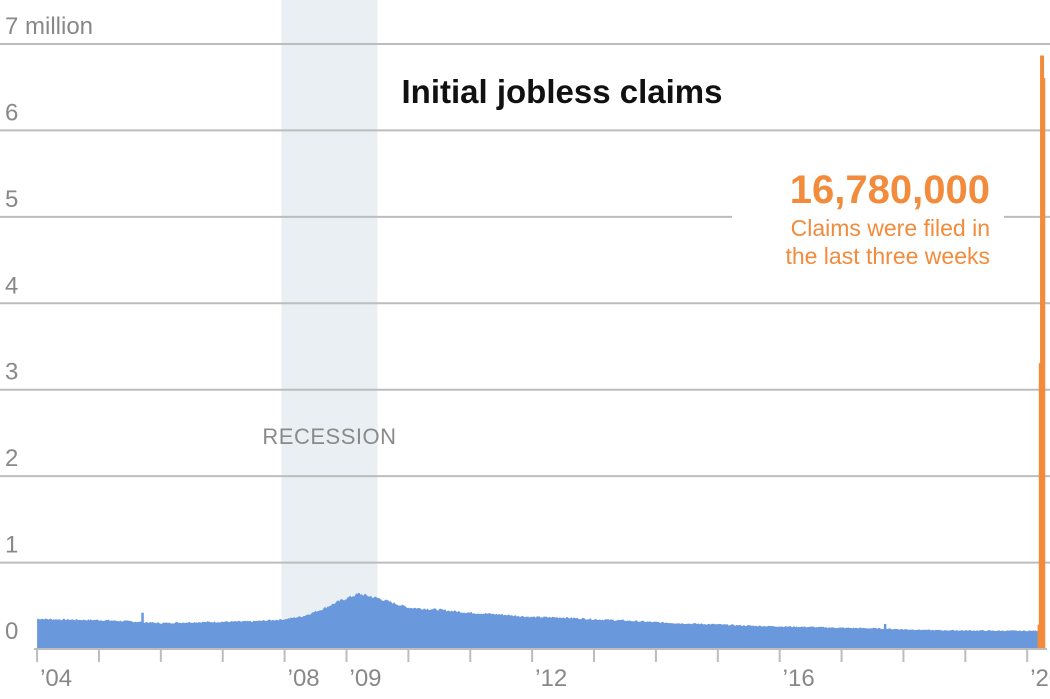  What do you see at coordinates (11, 199) in the screenshot?
I see `y-tick-label: 5` at bounding box center [11, 199].